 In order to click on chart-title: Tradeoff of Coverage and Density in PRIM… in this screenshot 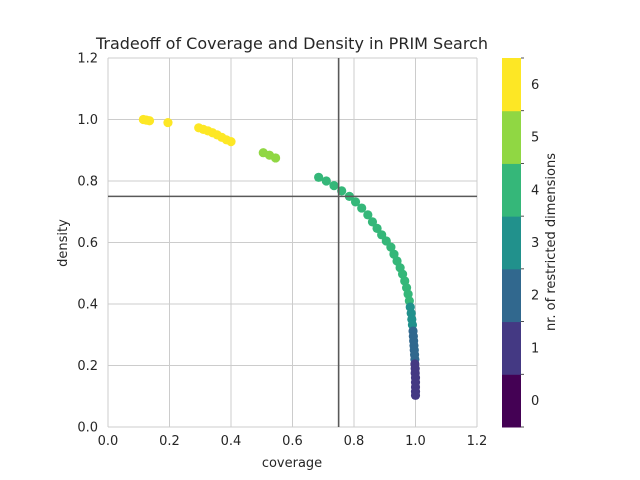, I will do `click(291, 43)`.